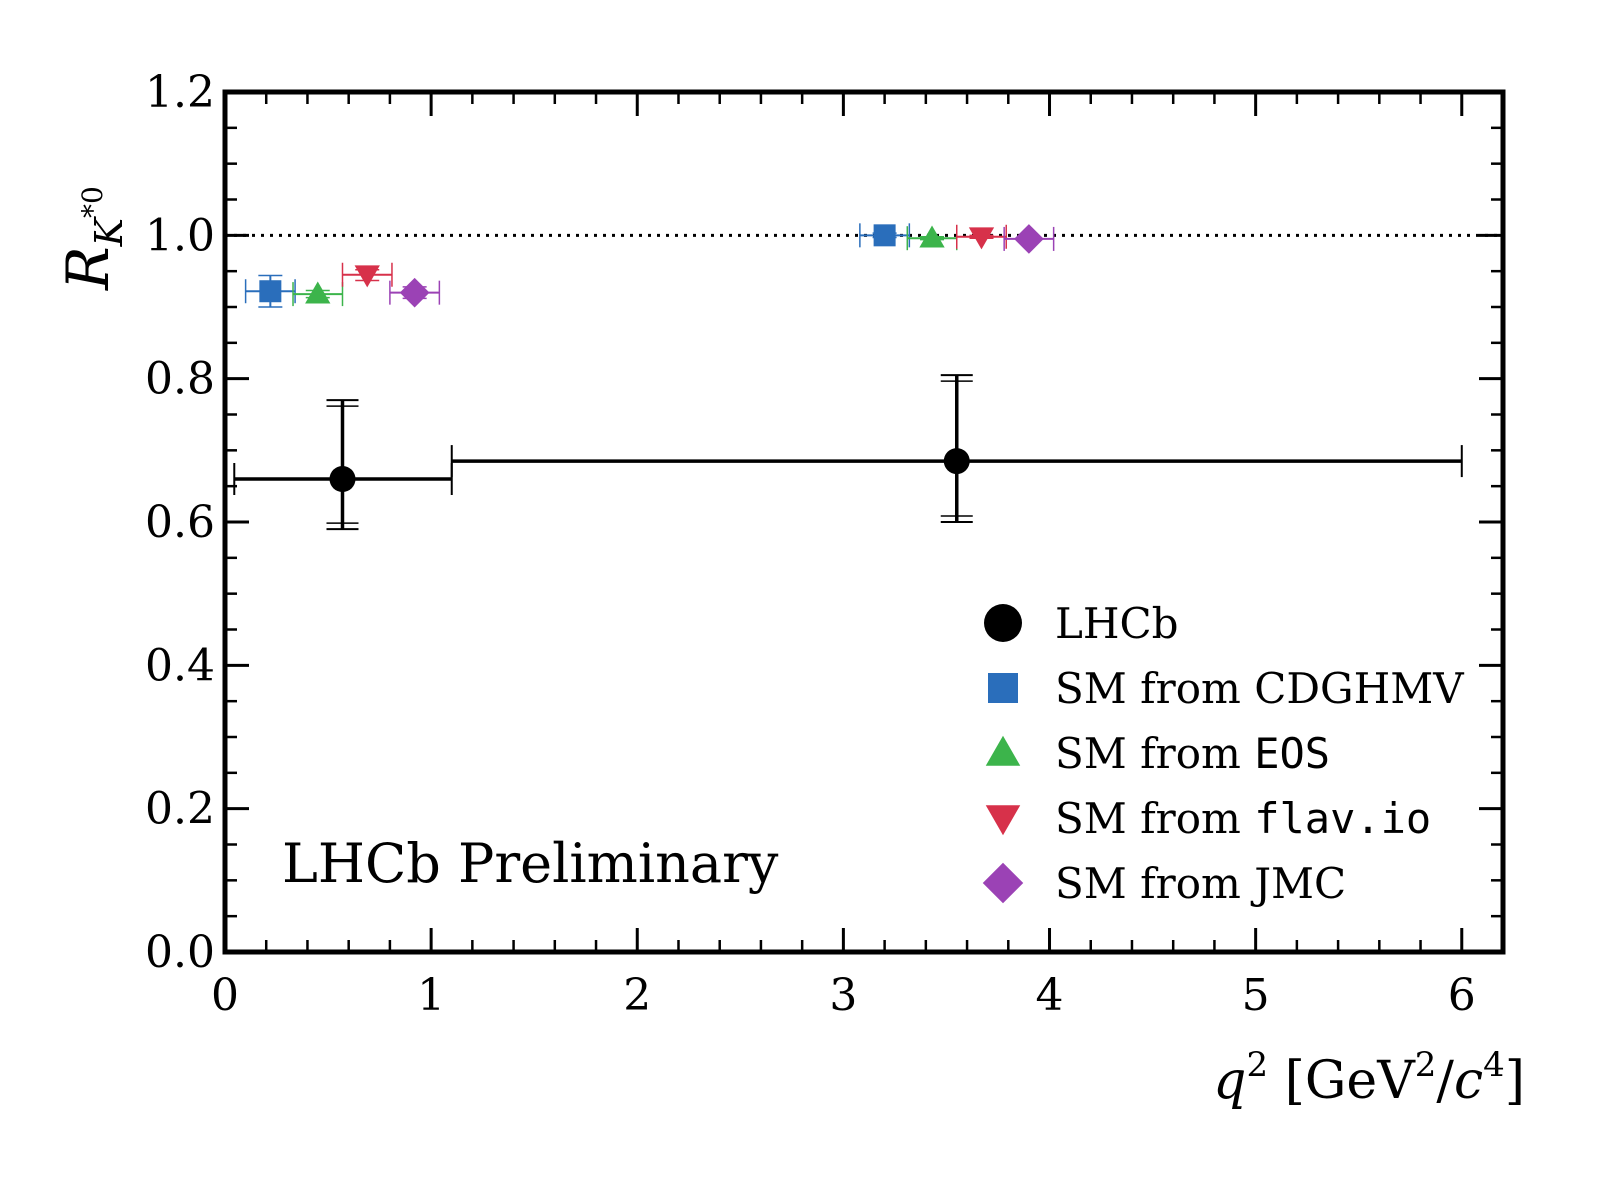  Describe the element at coordinates (530, 863) in the screenshot. I see `lhcb-preliminary-annotation: LHCb Preliminary` at that location.